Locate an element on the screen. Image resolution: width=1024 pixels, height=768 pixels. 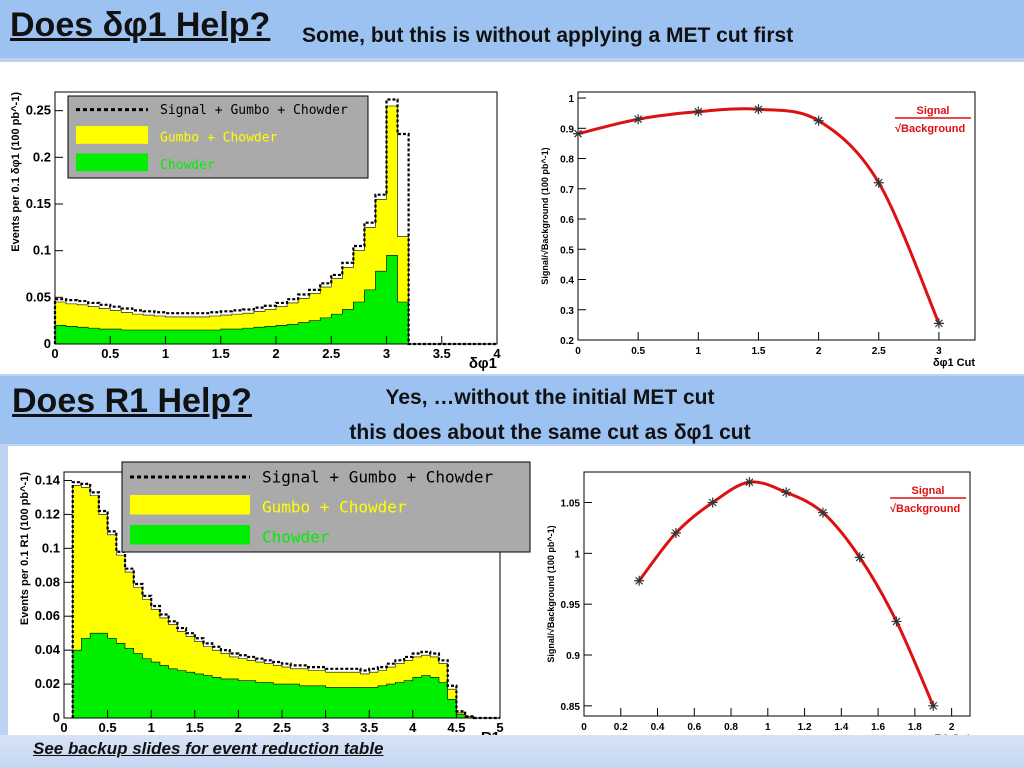
x-tick-label: 4.5 is located at coordinates (456, 727).